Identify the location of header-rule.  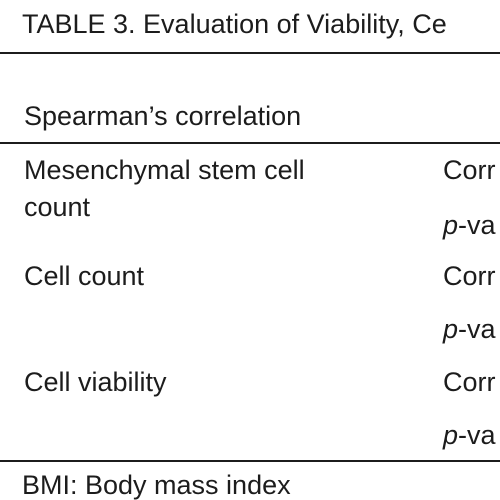
(250, 143).